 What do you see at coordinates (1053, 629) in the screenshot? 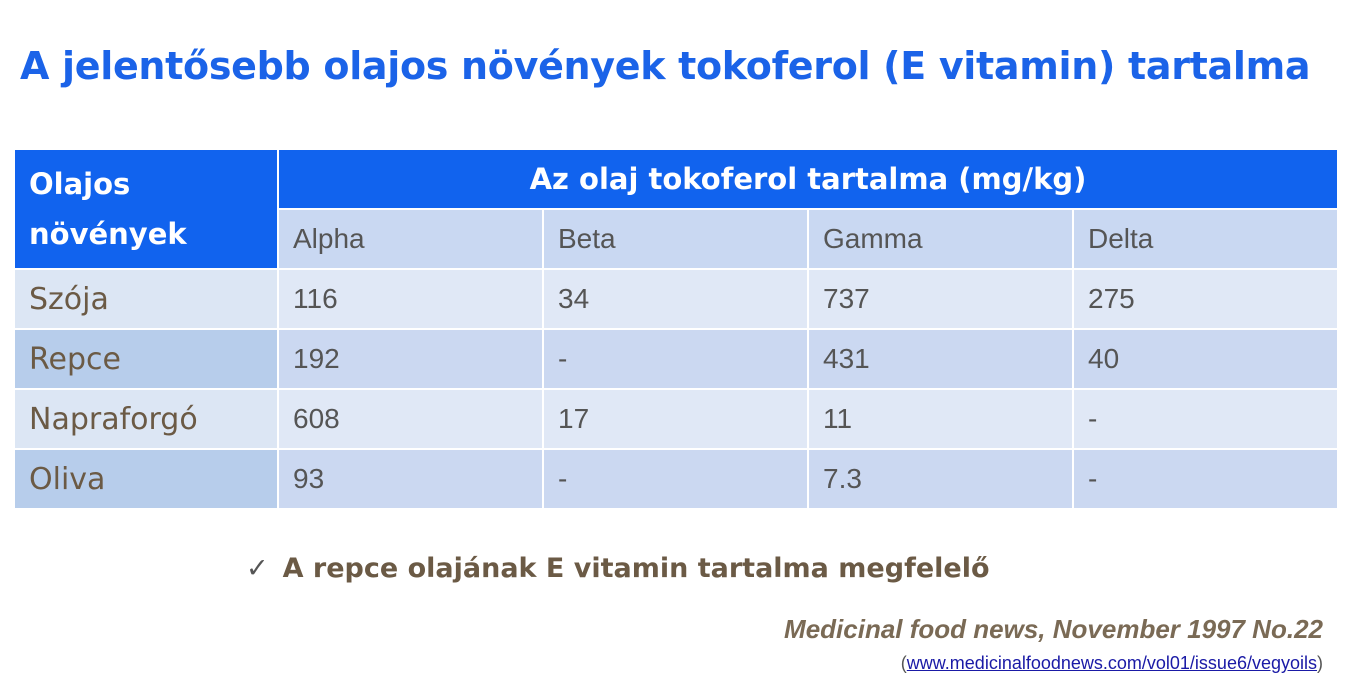
I see `source-citation: Medicinal food news, November 1997 No.22` at bounding box center [1053, 629].